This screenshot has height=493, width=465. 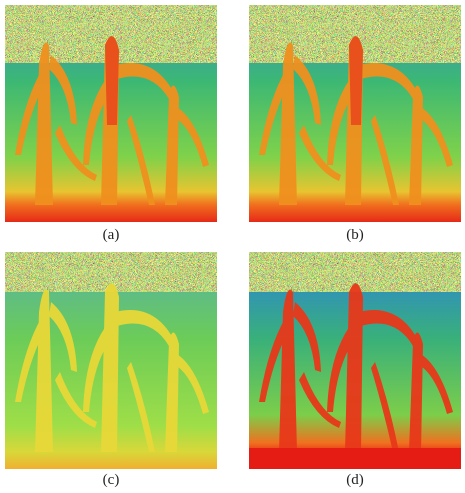 What do you see at coordinates (111, 235) in the screenshot?
I see `caption: (a)` at bounding box center [111, 235].